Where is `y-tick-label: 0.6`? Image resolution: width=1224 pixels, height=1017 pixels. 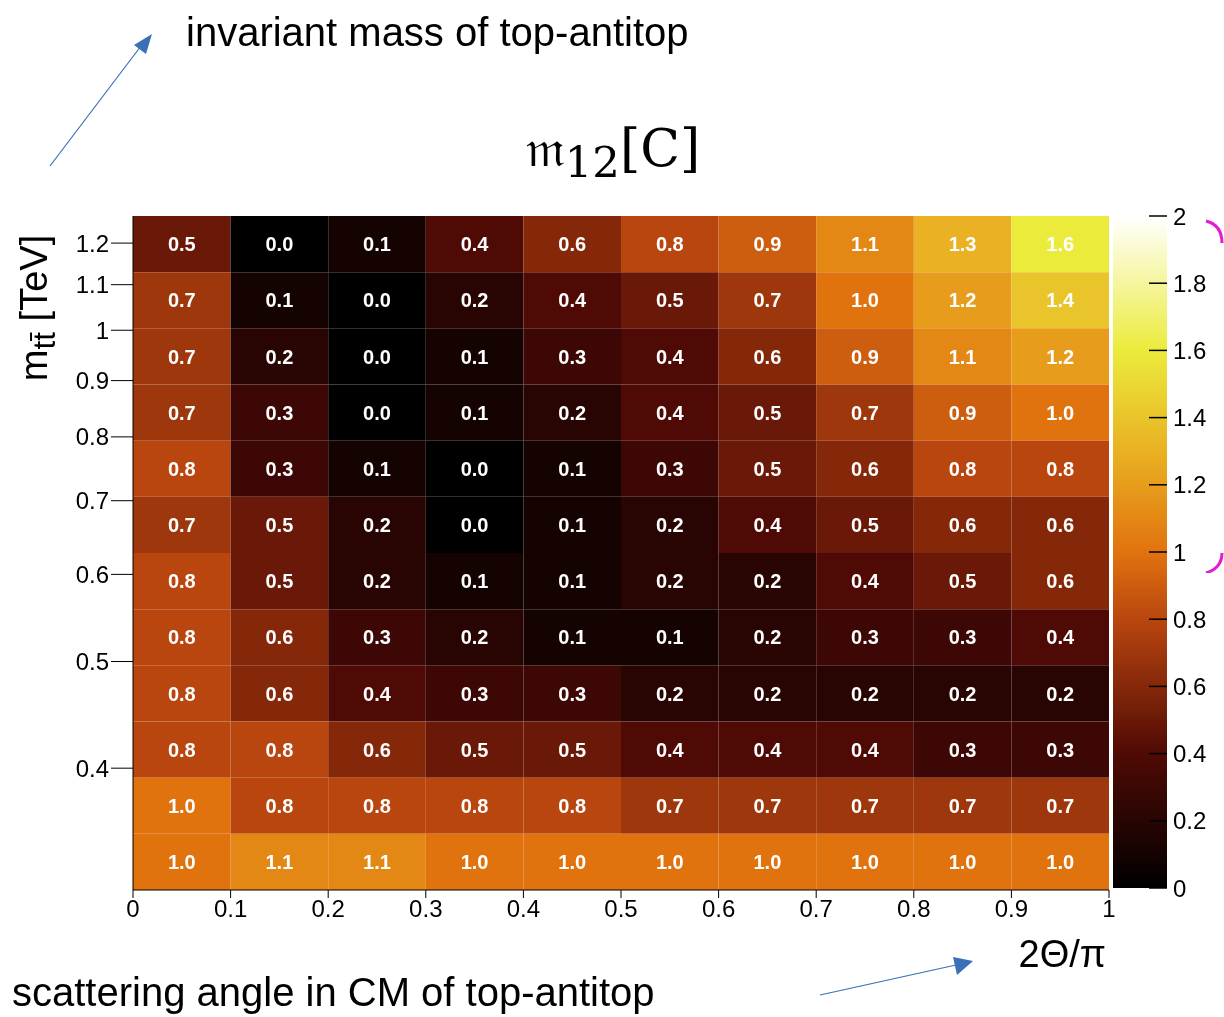 y-tick-label: 0.6 is located at coordinates (92, 574).